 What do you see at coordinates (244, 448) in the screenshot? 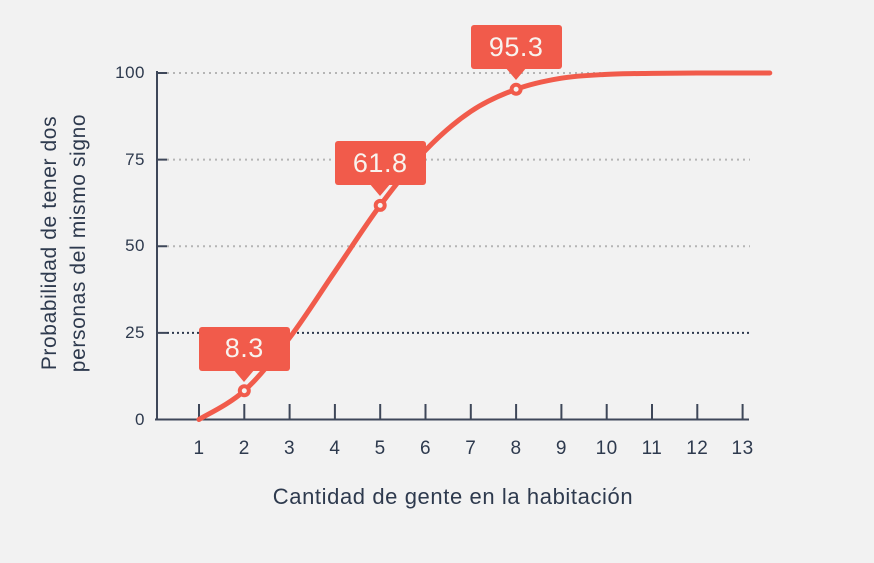
I see `x-tick-label-2: 2` at bounding box center [244, 448].